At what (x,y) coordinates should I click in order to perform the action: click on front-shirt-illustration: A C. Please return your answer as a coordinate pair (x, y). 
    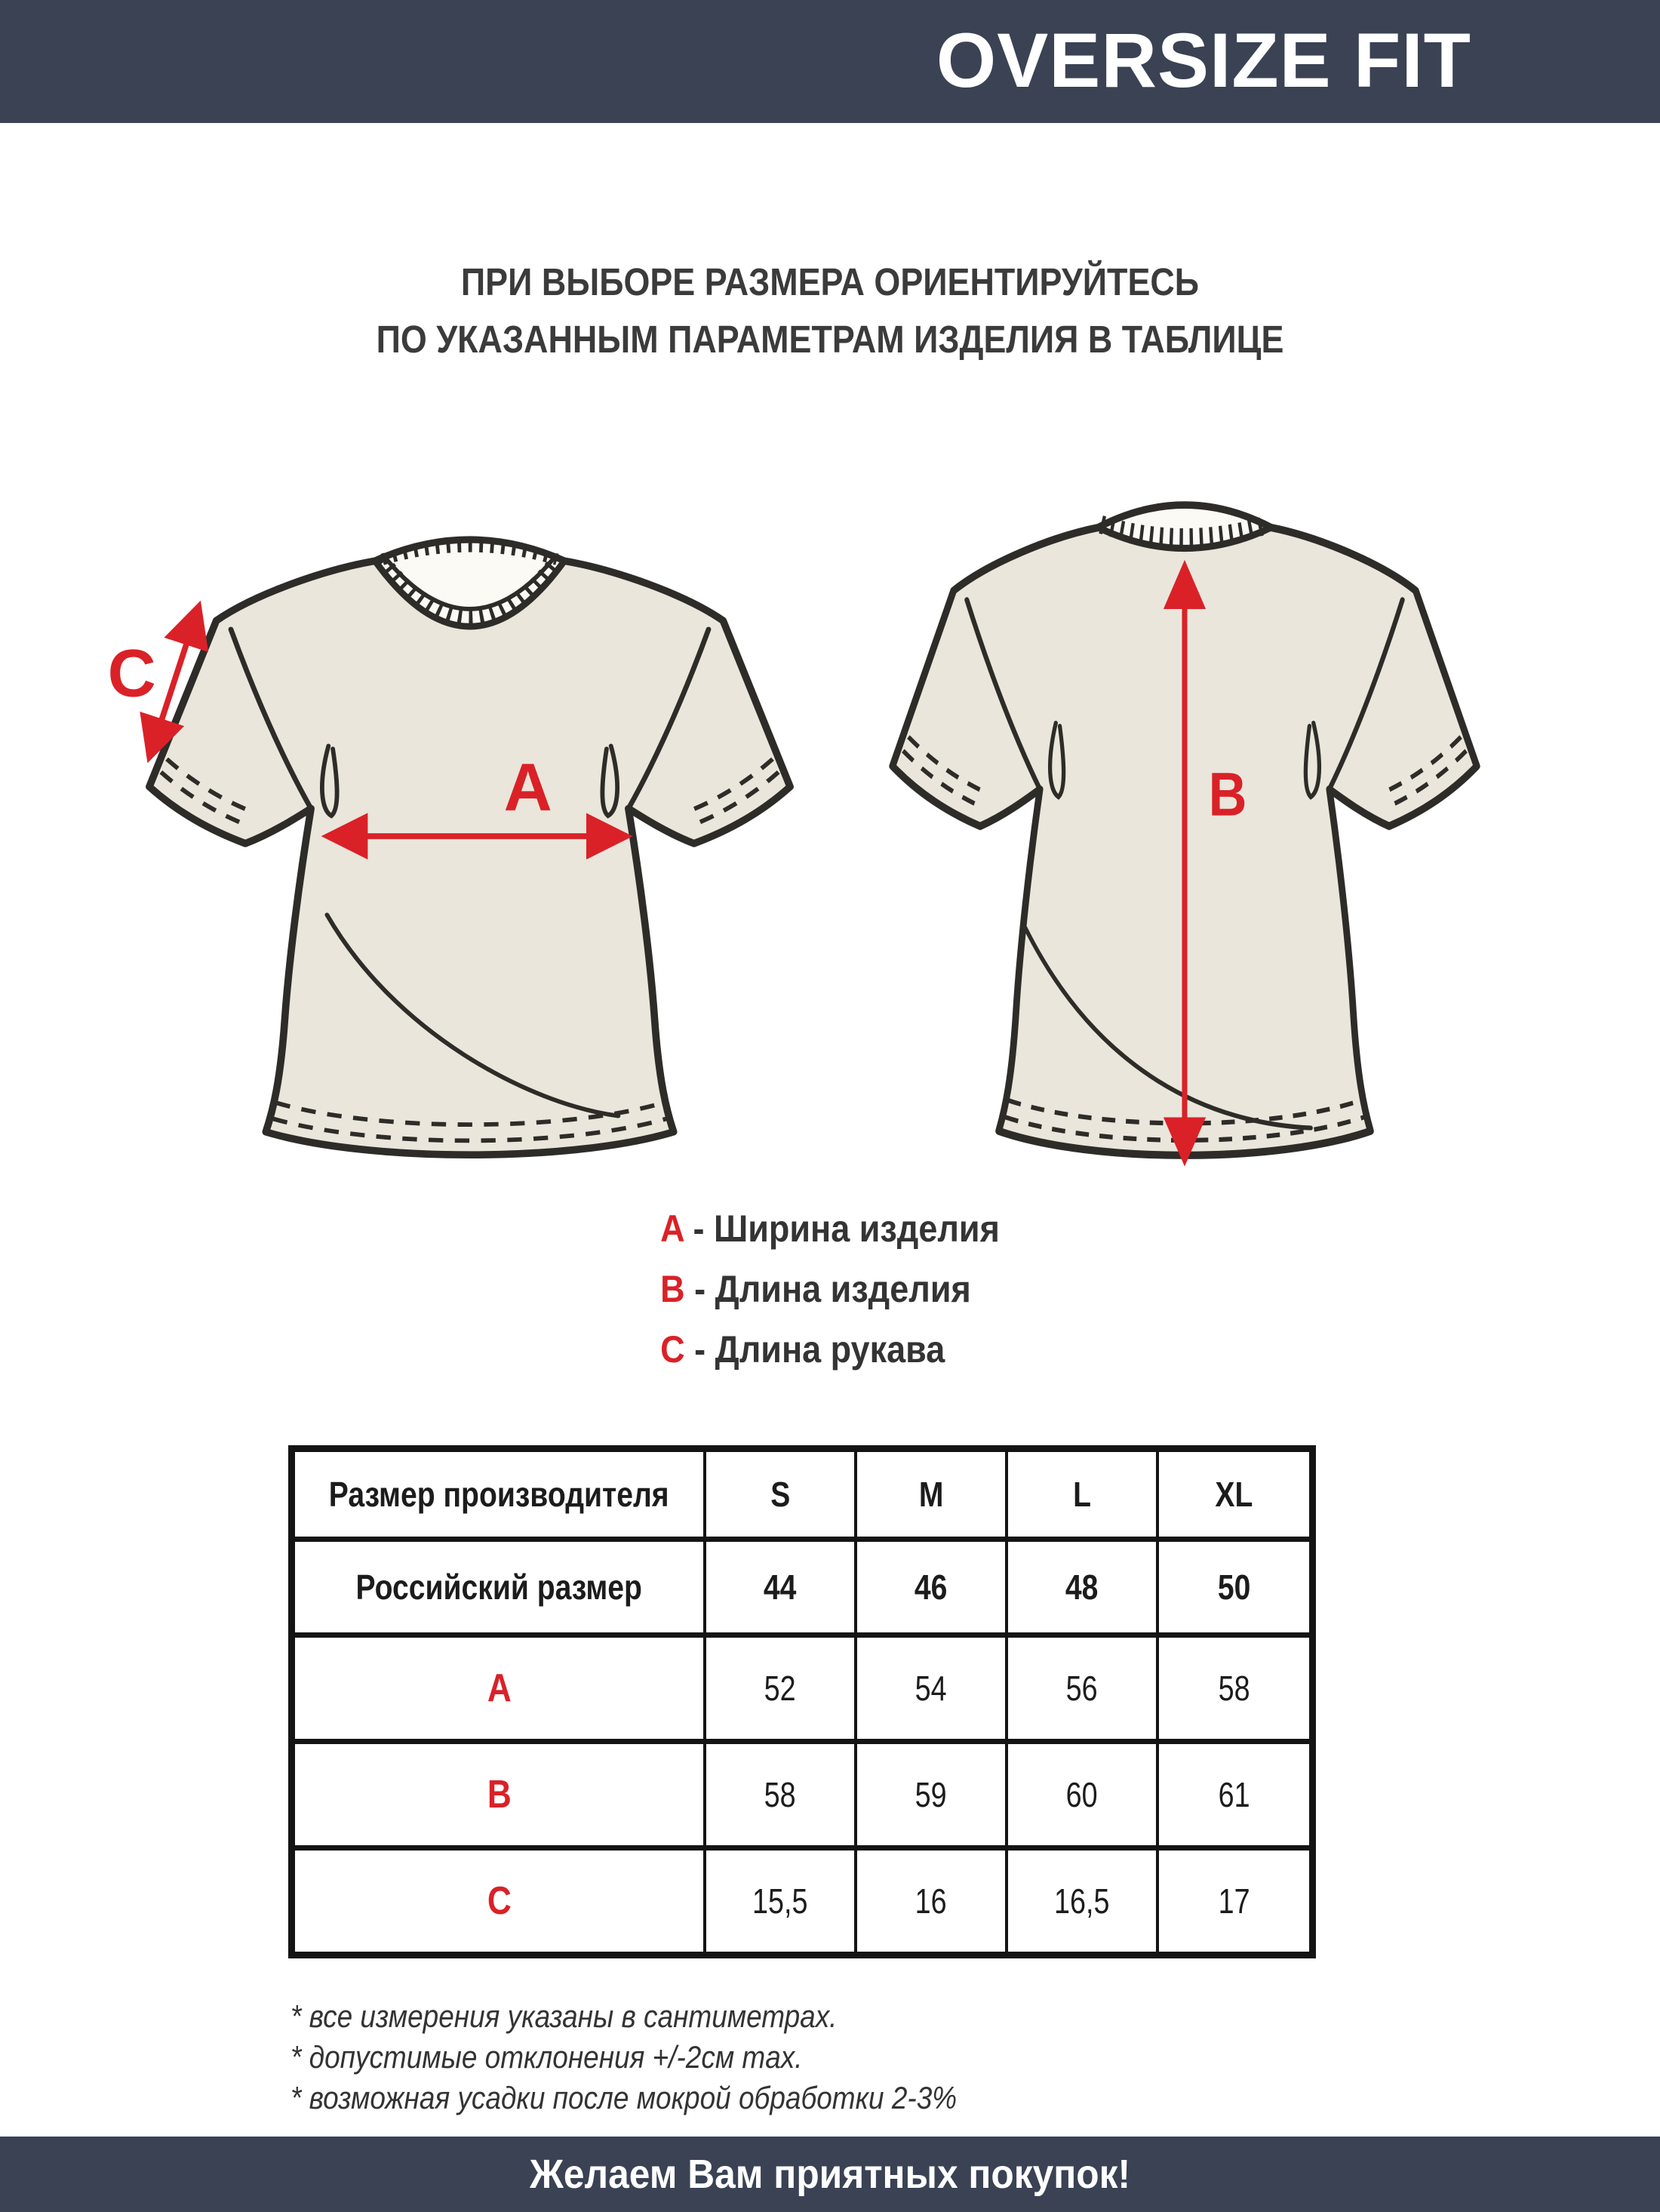
    Looking at the image, I should click on (451, 847).